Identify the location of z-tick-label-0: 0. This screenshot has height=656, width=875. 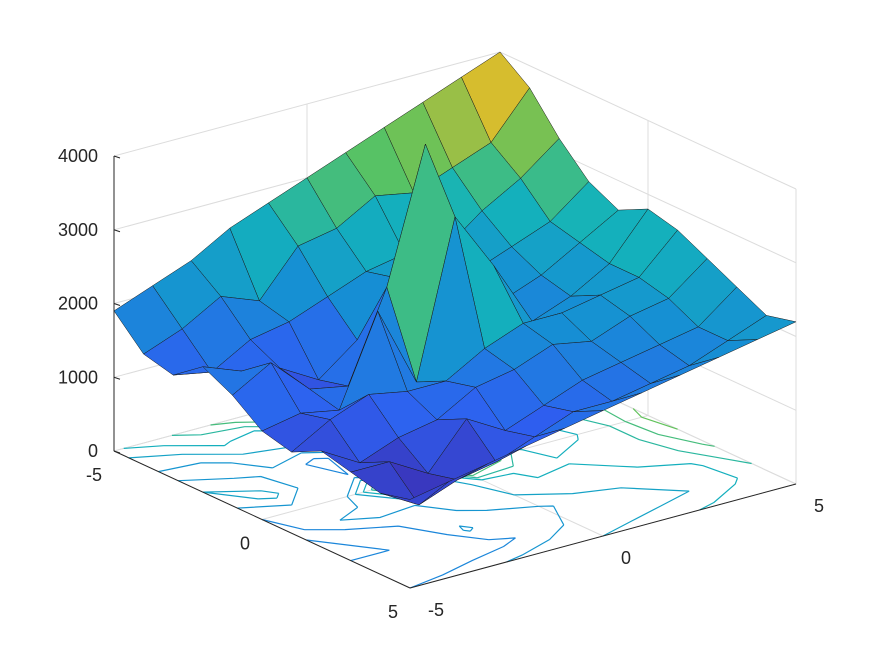
(93, 451).